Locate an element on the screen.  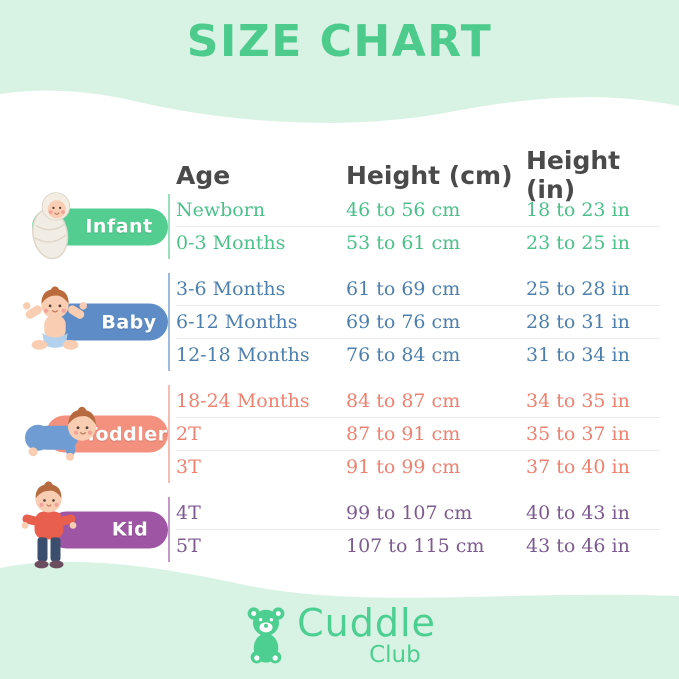
teddy-bear-icon is located at coordinates (266, 635).